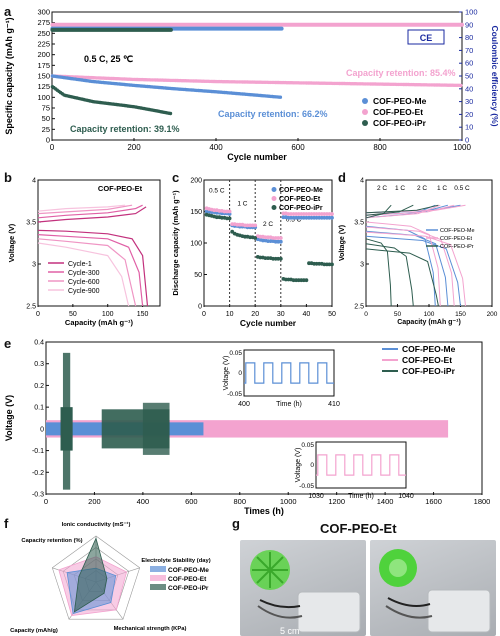 The height and width of the screenshot is (636, 500). What do you see at coordinates (306, 486) in the screenshot?
I see `e-inset-2-y-tick-label: -0.05` at bounding box center [306, 486].